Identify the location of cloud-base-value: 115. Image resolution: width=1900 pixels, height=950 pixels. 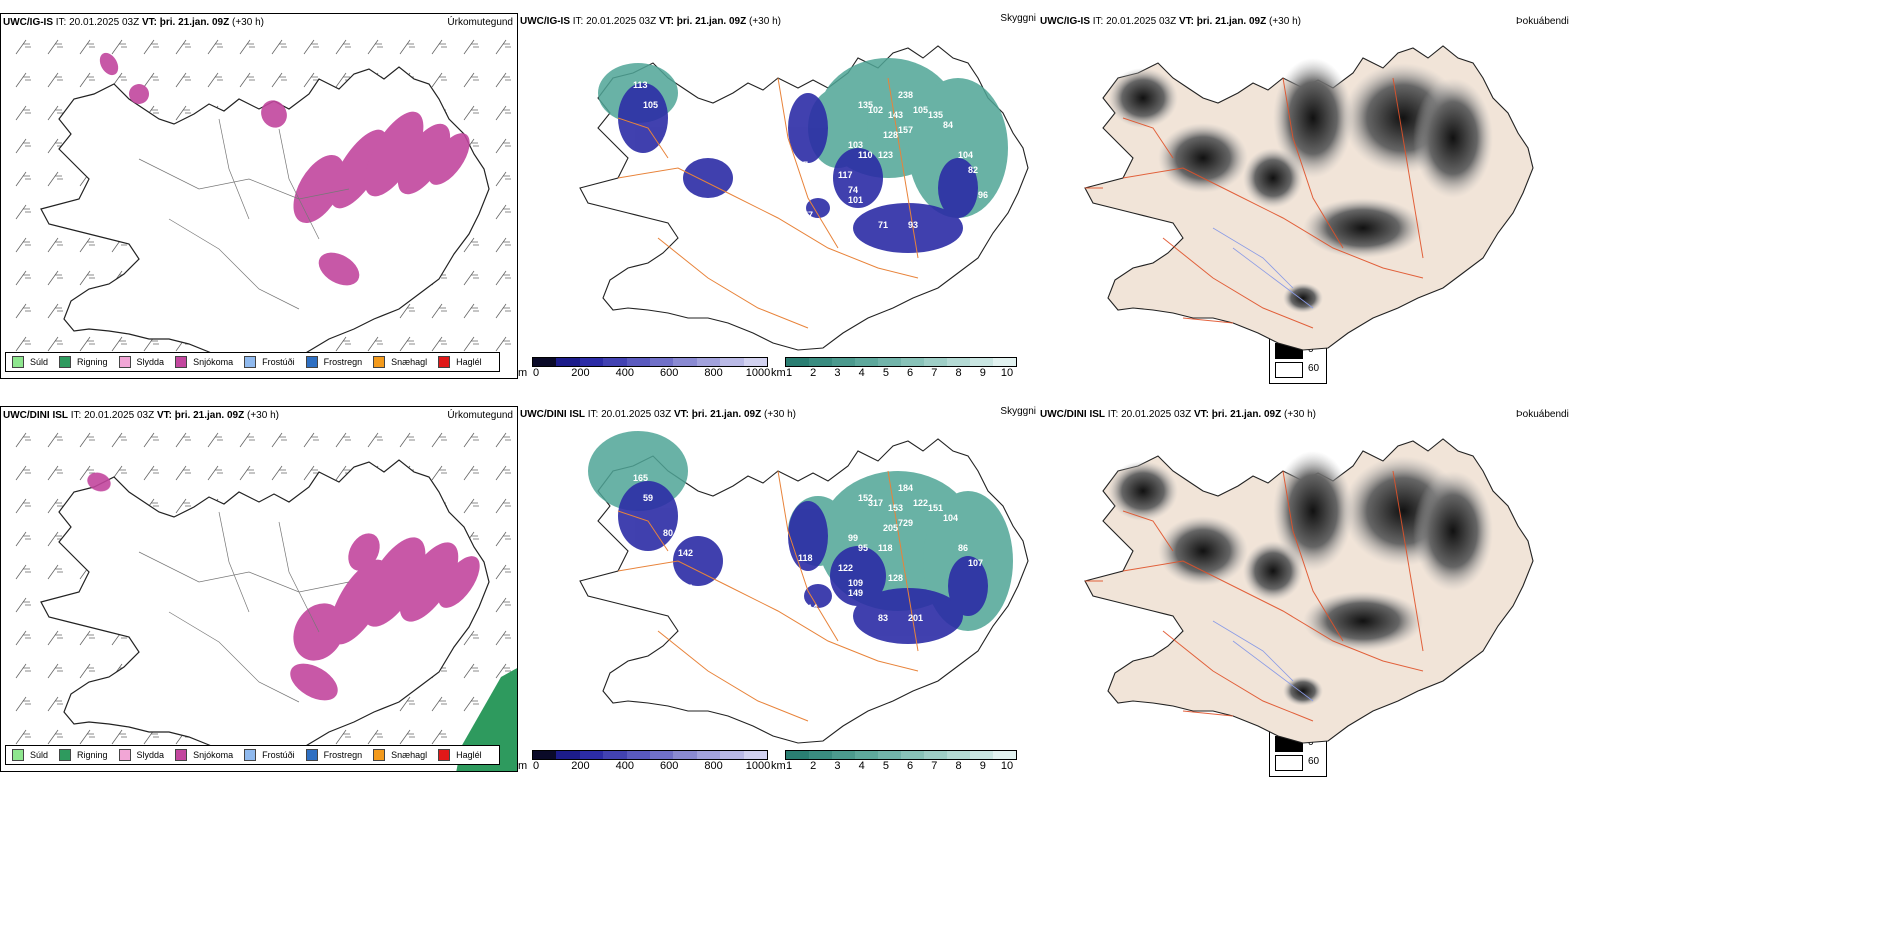
(685, 588).